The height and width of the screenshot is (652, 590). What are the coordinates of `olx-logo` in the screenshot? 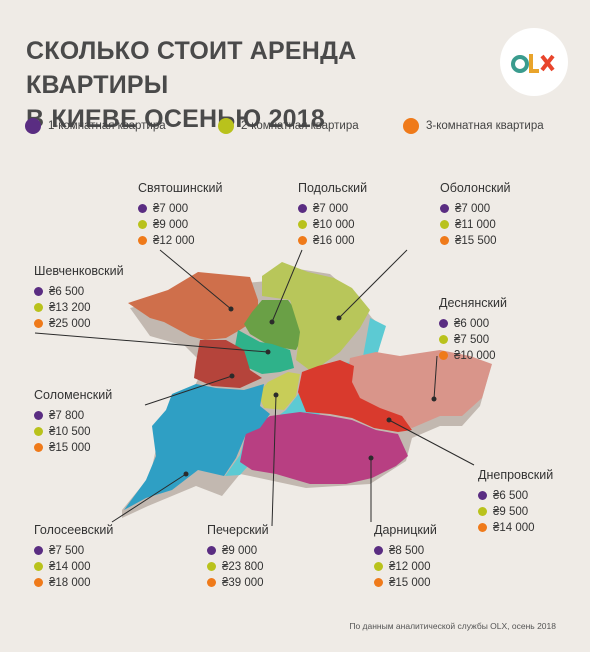 It's located at (534, 62).